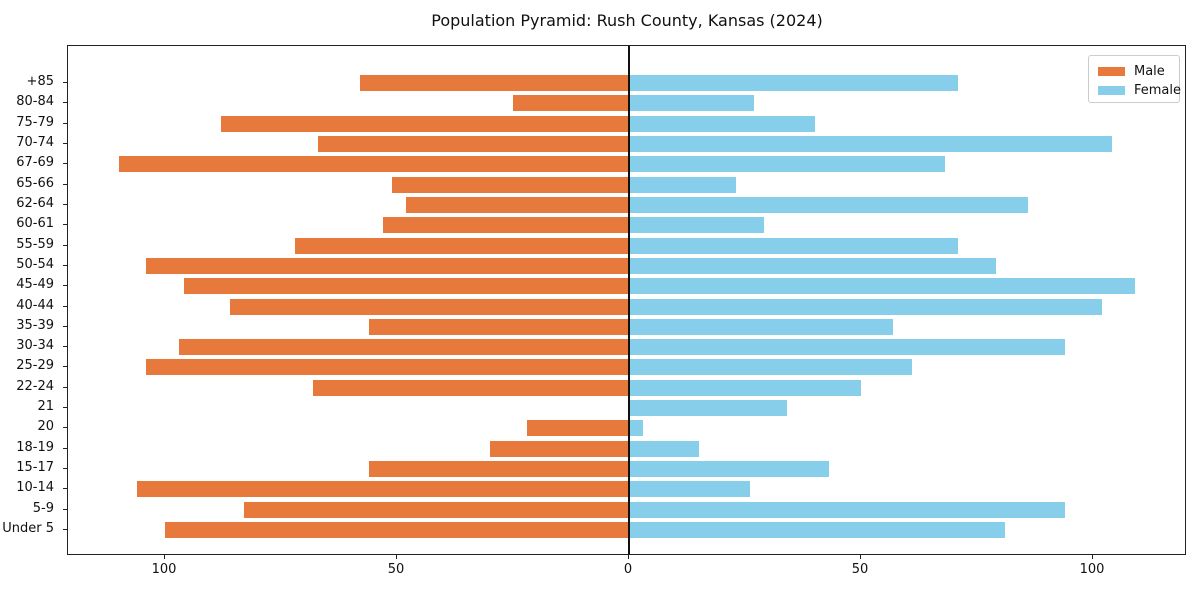  I want to click on legend-male-label: Male, so click(1149, 71).